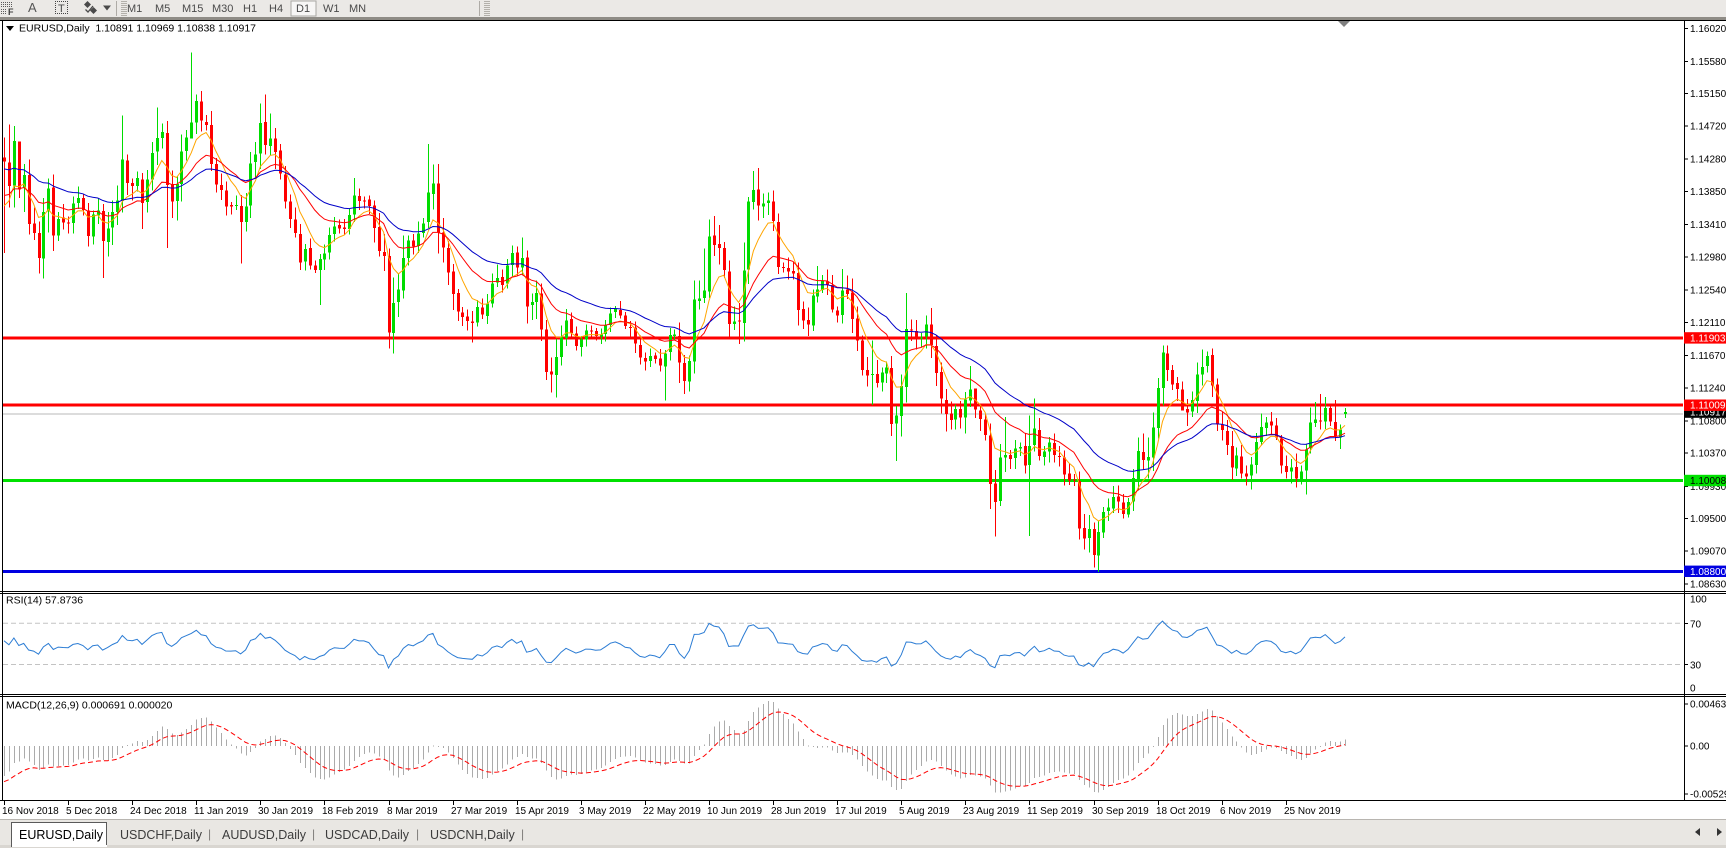  Describe the element at coordinates (1246, 811) in the screenshot. I see `svg-text: 6 Nov 2019` at that location.